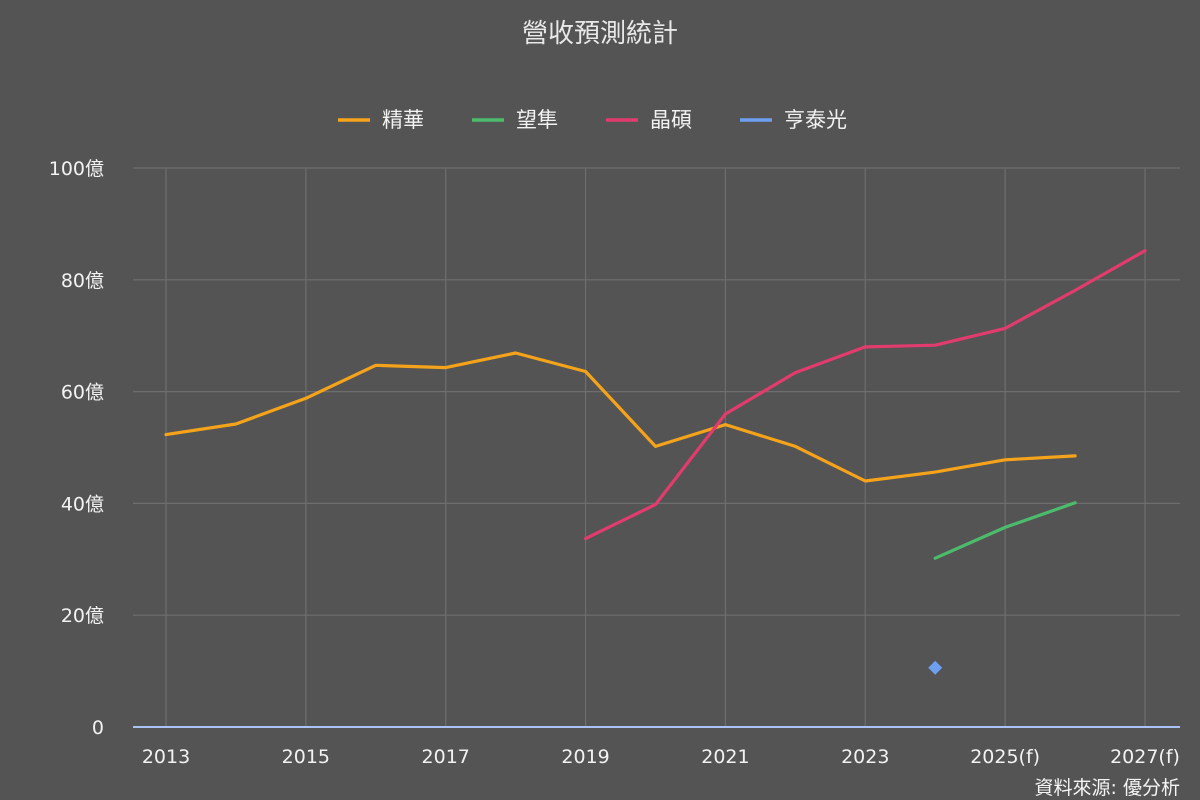 The image size is (1200, 800). I want to click on y-tick-label: 20億, so click(82, 616).